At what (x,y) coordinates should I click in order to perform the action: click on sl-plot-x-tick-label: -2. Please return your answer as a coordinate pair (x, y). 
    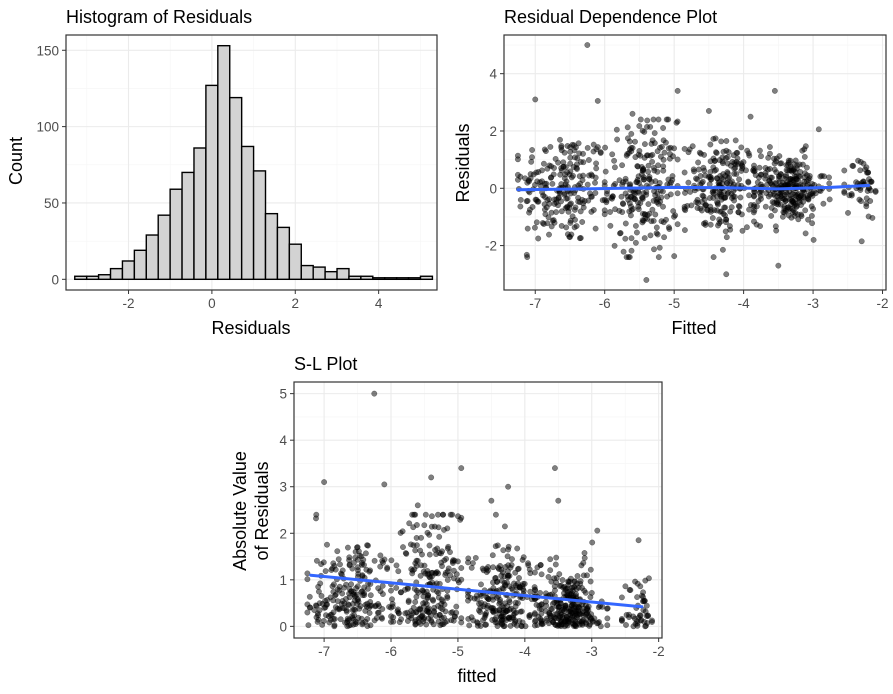
    Looking at the image, I should click on (659, 651).